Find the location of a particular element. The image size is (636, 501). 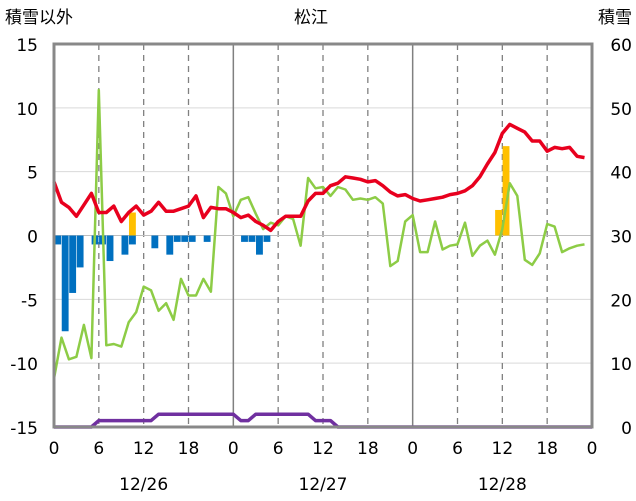

date-label: 12/27 is located at coordinates (323, 485).